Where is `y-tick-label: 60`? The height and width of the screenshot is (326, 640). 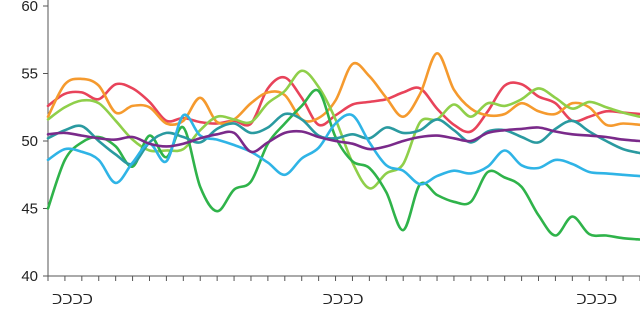 y-tick-label: 60 is located at coordinates (29, 7).